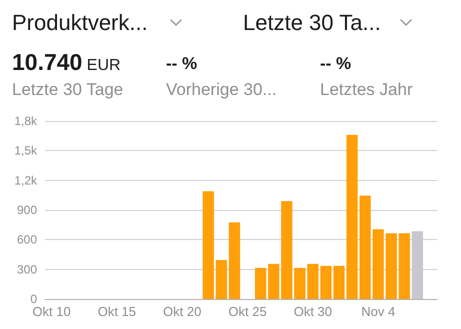  Describe the element at coordinates (247, 311) in the screenshot. I see `x-tick-label: Okt 25` at that location.